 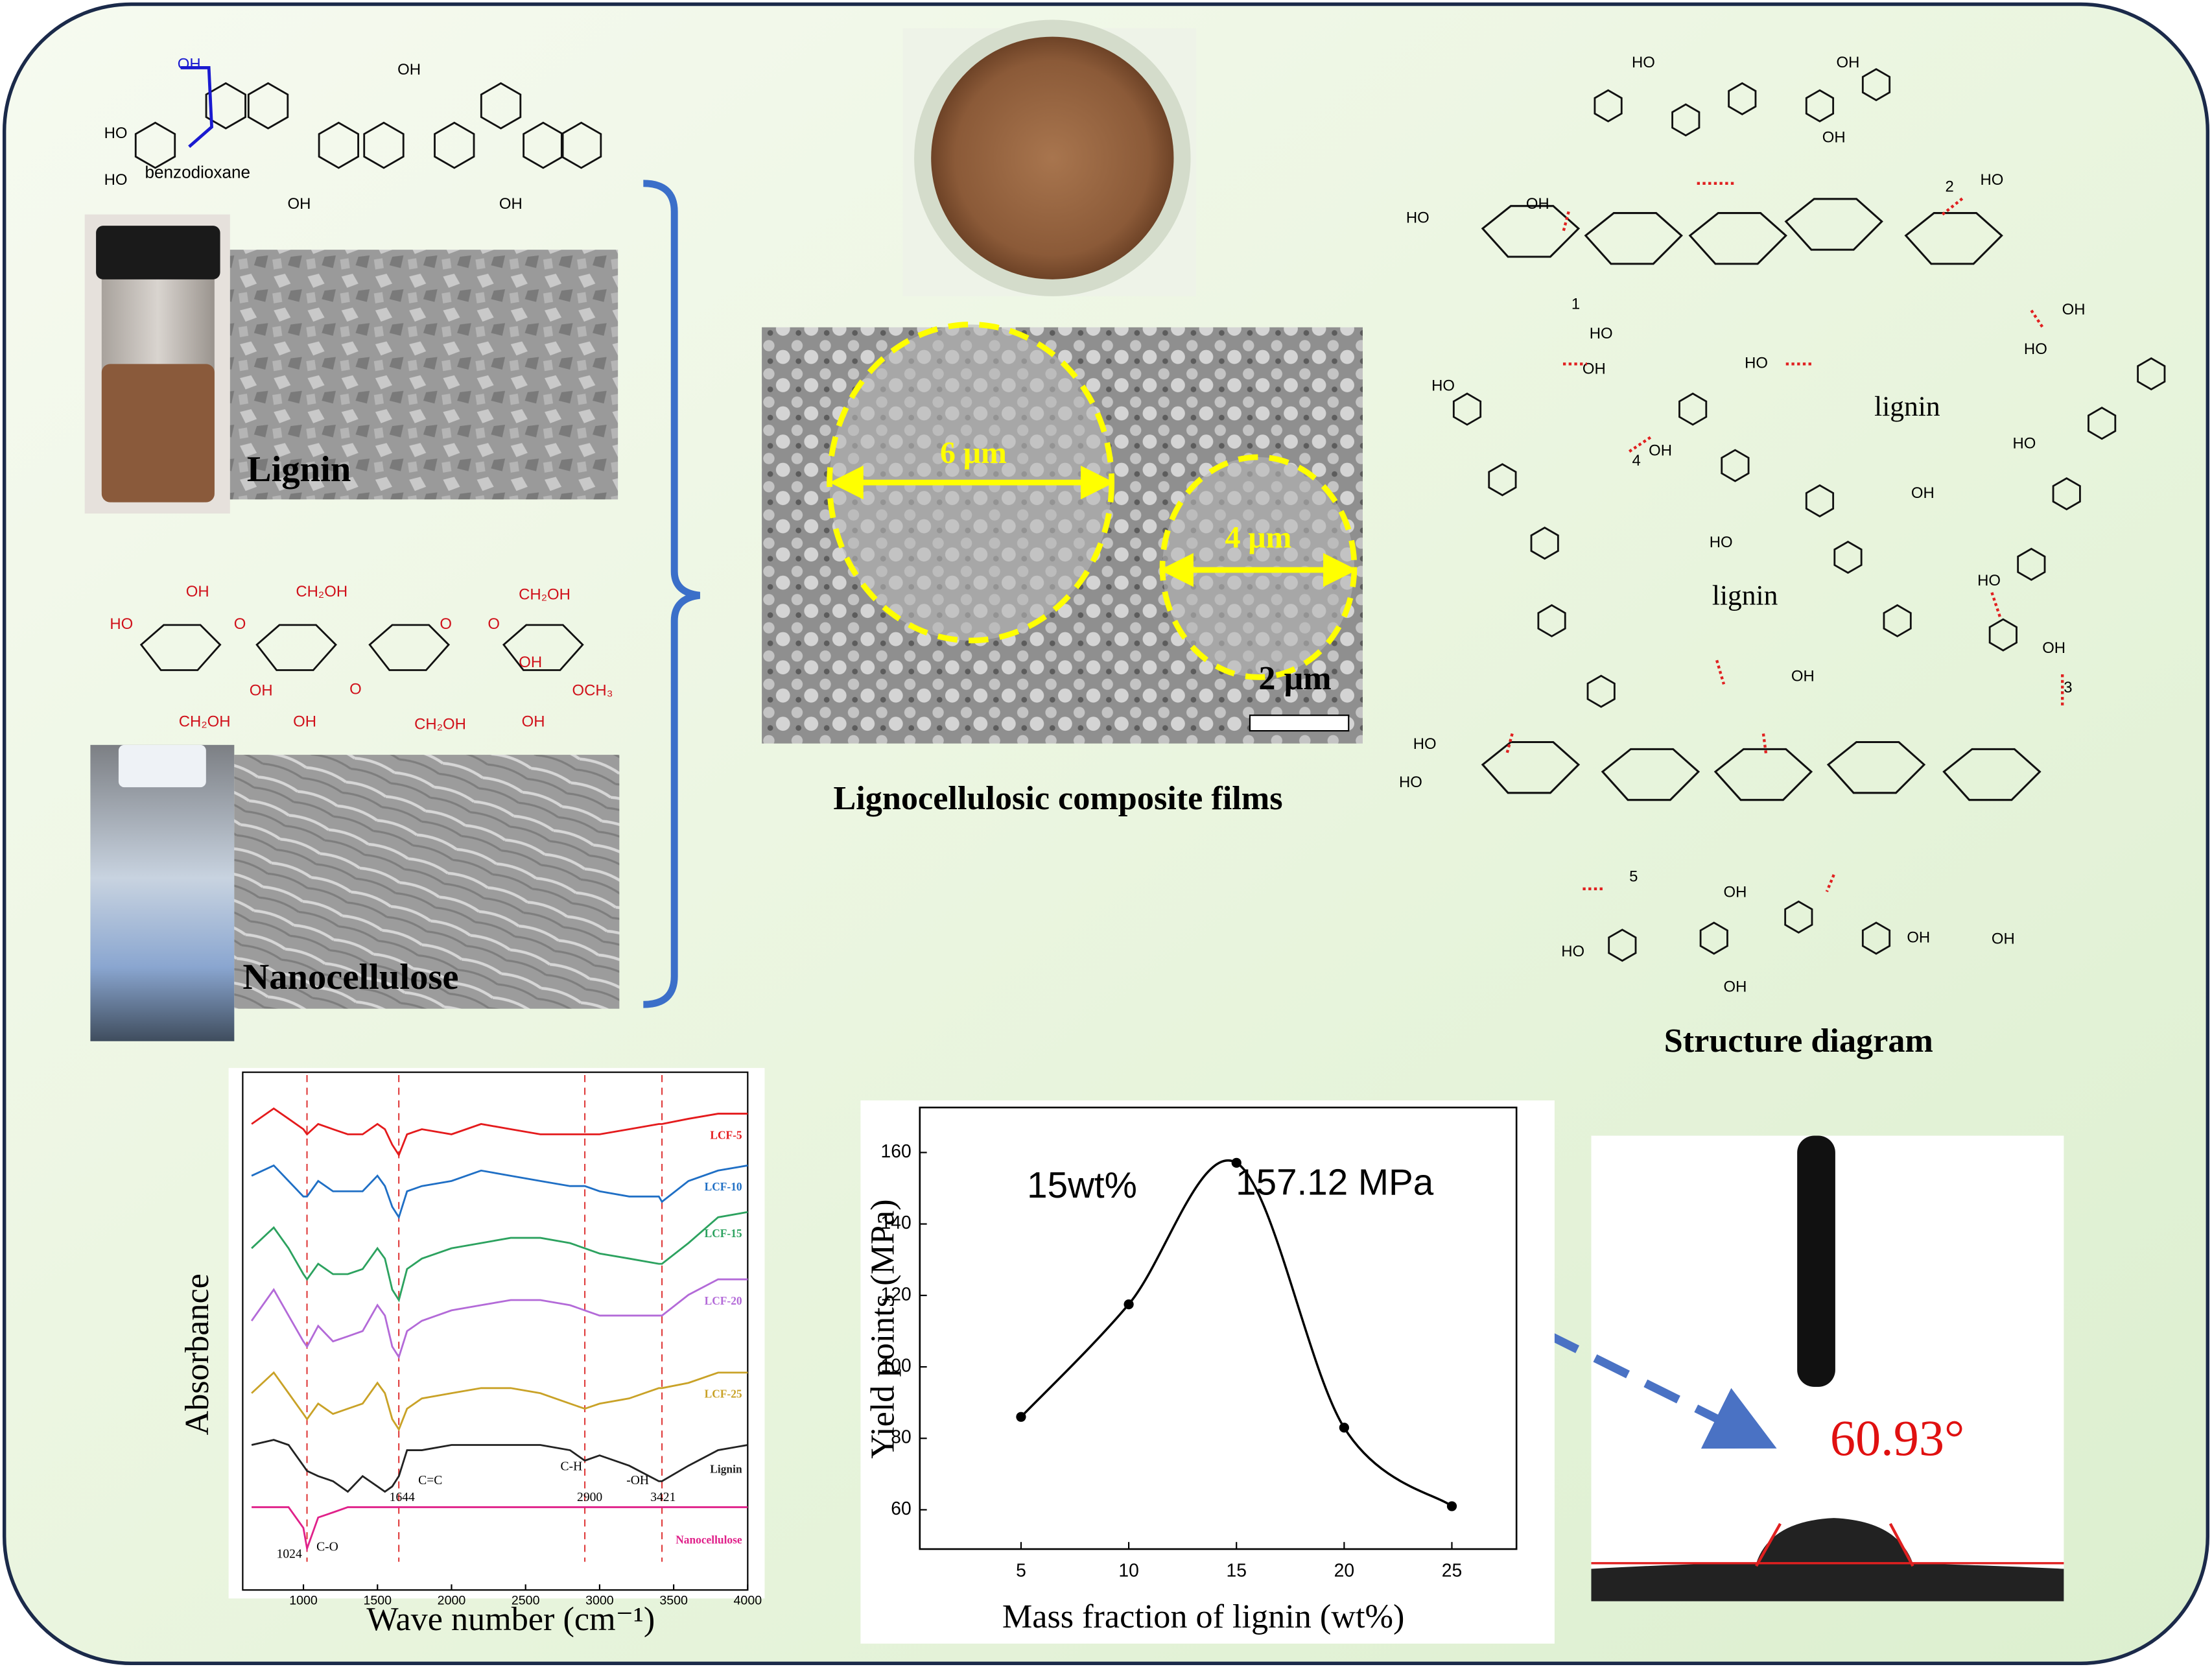 What do you see at coordinates (589, 1497) in the screenshot?
I see `peak-value: 2900` at bounding box center [589, 1497].